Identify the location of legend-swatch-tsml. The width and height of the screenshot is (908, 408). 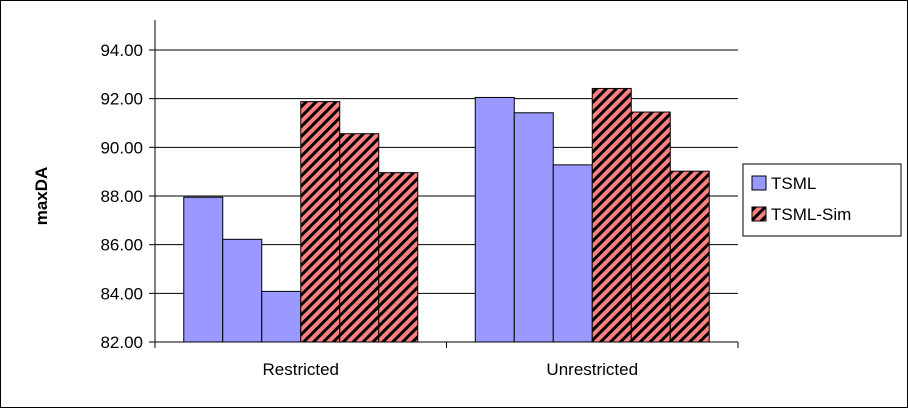
(759, 183).